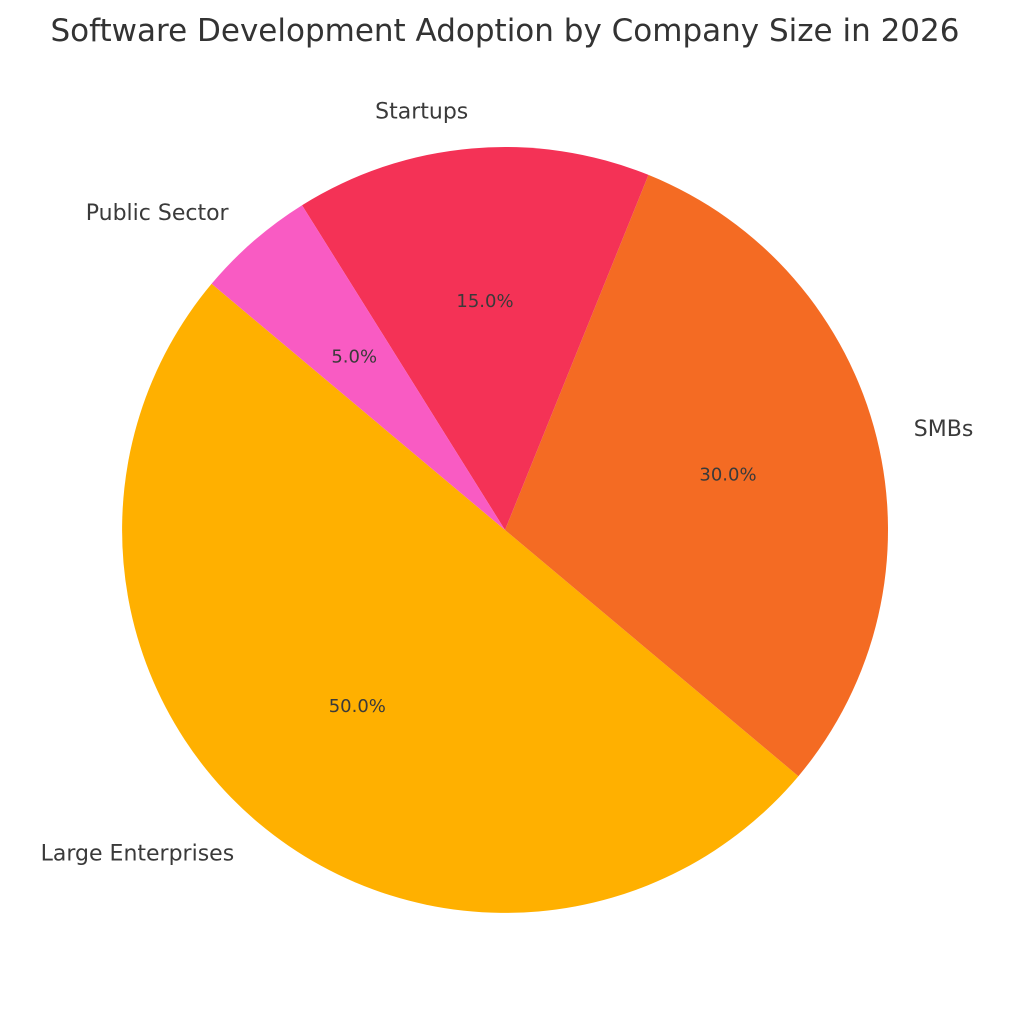  What do you see at coordinates (727, 474) in the screenshot?
I see `slice-percent-label: 30.0%` at bounding box center [727, 474].